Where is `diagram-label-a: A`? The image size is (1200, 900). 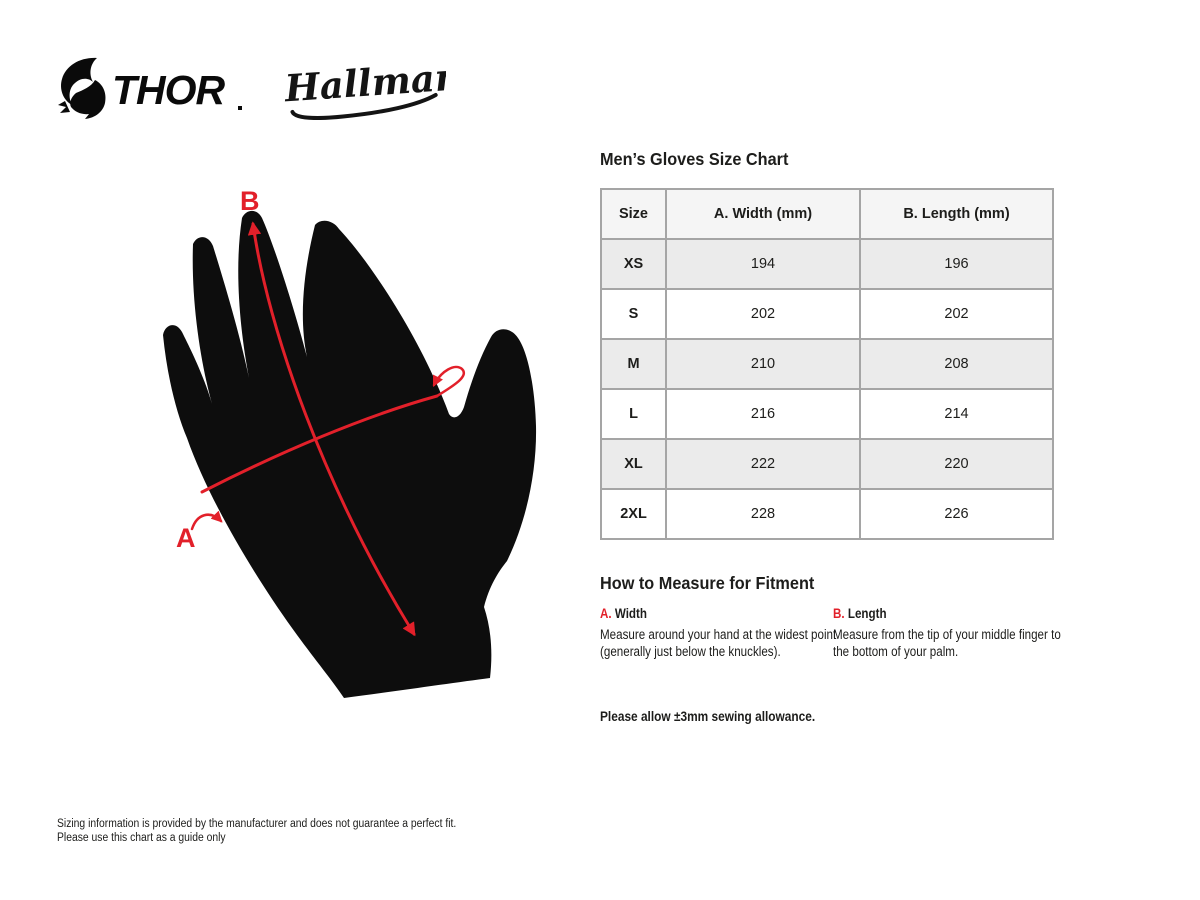 diagram-label-a: A is located at coordinates (186, 538).